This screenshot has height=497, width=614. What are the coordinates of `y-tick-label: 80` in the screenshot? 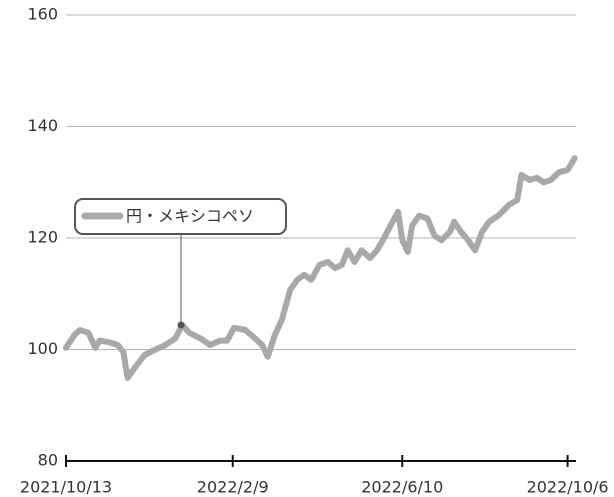 It's located at (48, 460).